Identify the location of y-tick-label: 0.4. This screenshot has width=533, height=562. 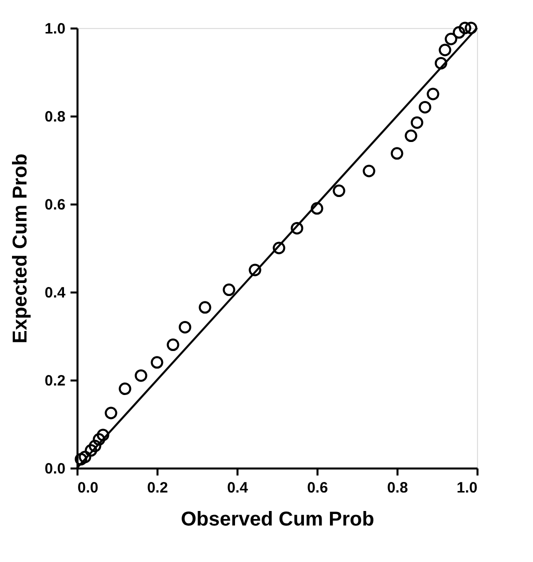
(55, 293).